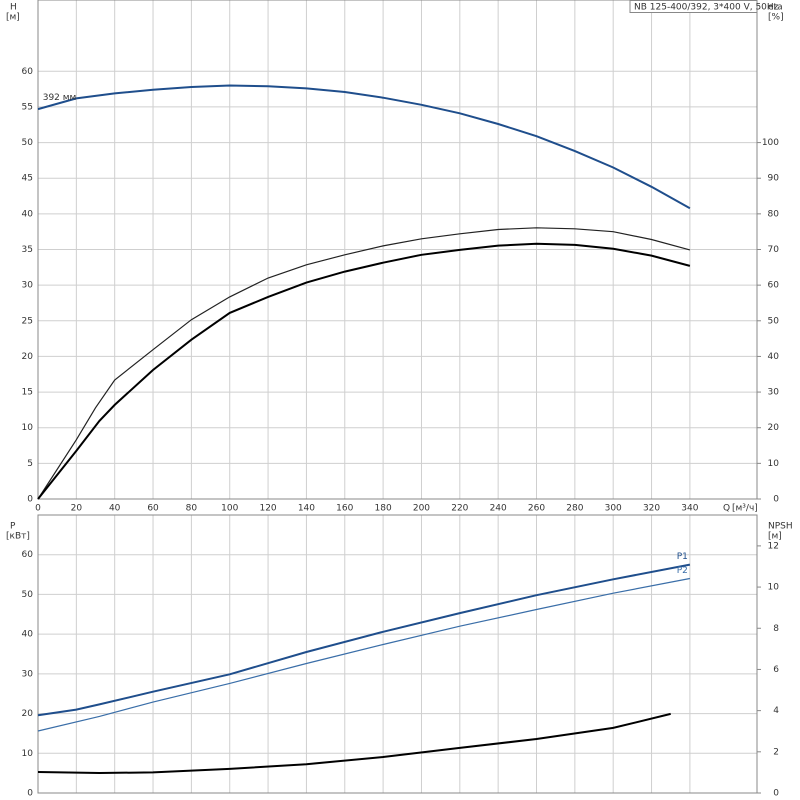  I want to click on x-tick-label: 180, so click(383, 509).